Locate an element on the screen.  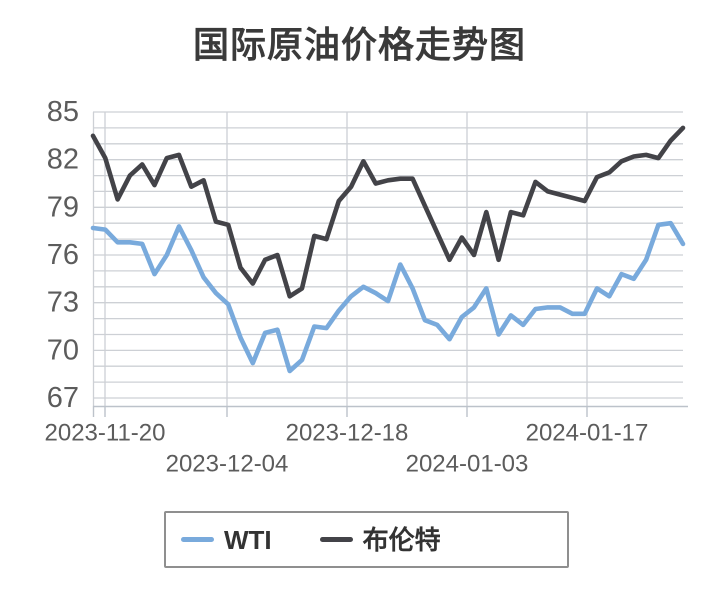
wti-line-swatch is located at coordinates (197, 539).